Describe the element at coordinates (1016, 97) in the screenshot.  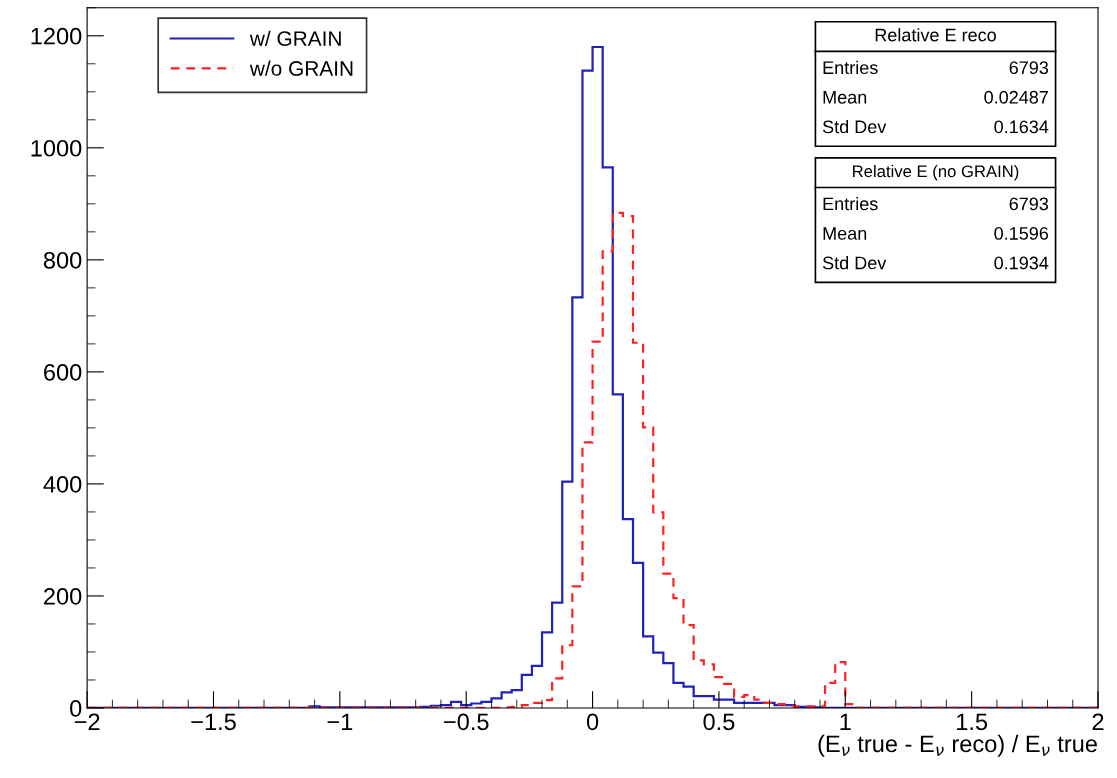
I see `annotation: 0.02487` at that location.